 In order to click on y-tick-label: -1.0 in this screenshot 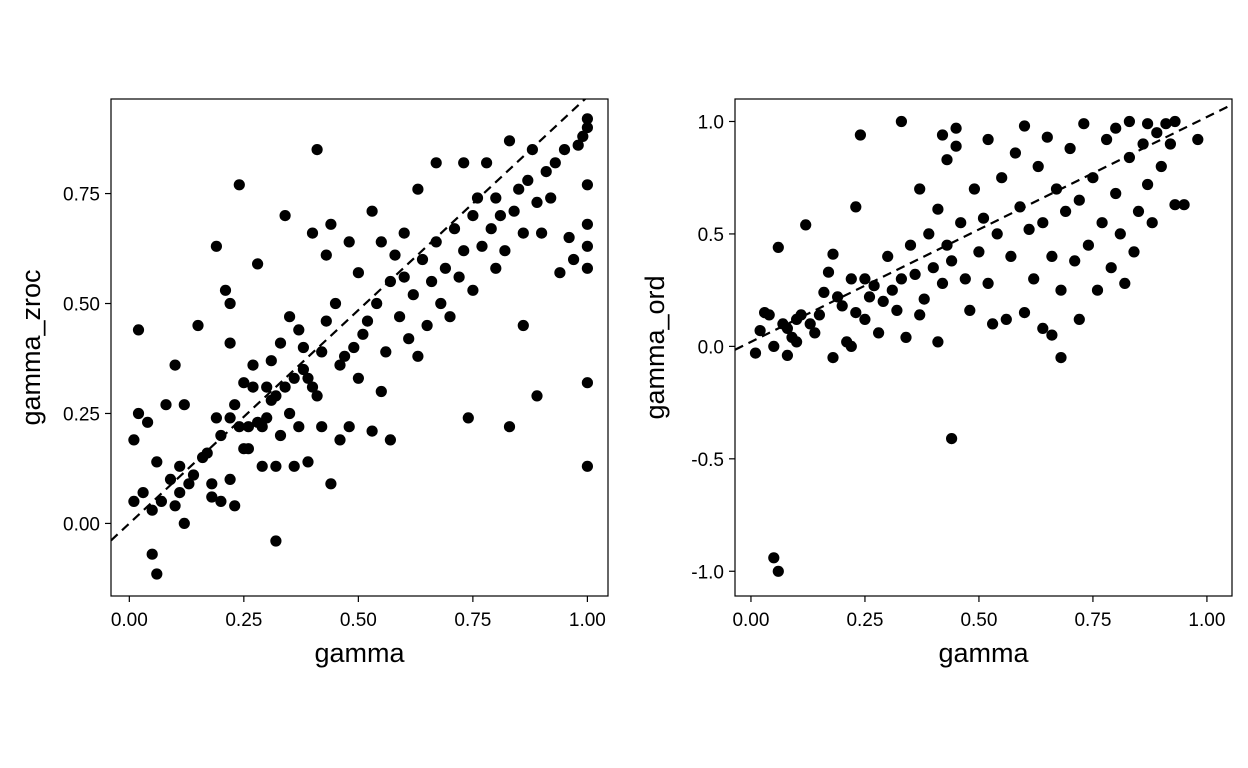, I will do `click(707, 572)`.